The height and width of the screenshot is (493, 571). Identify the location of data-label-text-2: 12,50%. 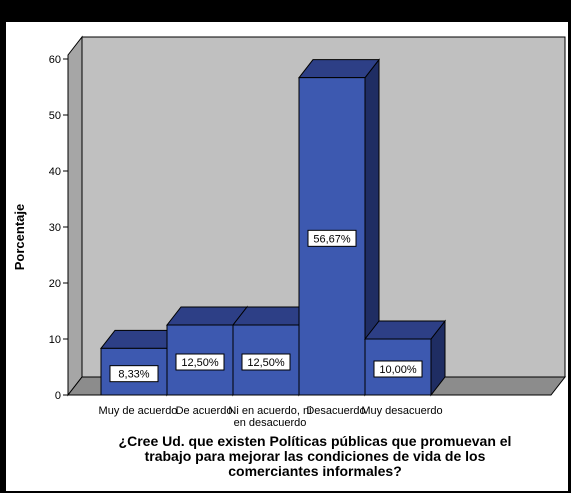
(266, 363).